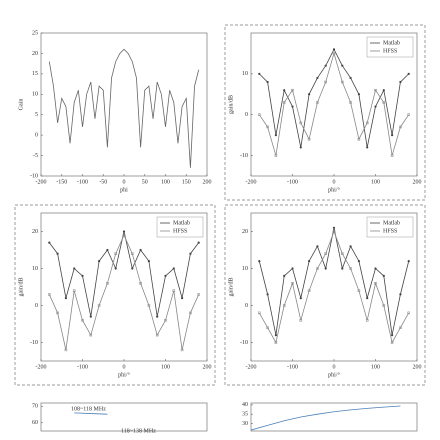 The width and height of the screenshot is (440, 440). Describe the element at coordinates (244, 343) in the screenshot. I see `y-tick-label: -10` at that location.